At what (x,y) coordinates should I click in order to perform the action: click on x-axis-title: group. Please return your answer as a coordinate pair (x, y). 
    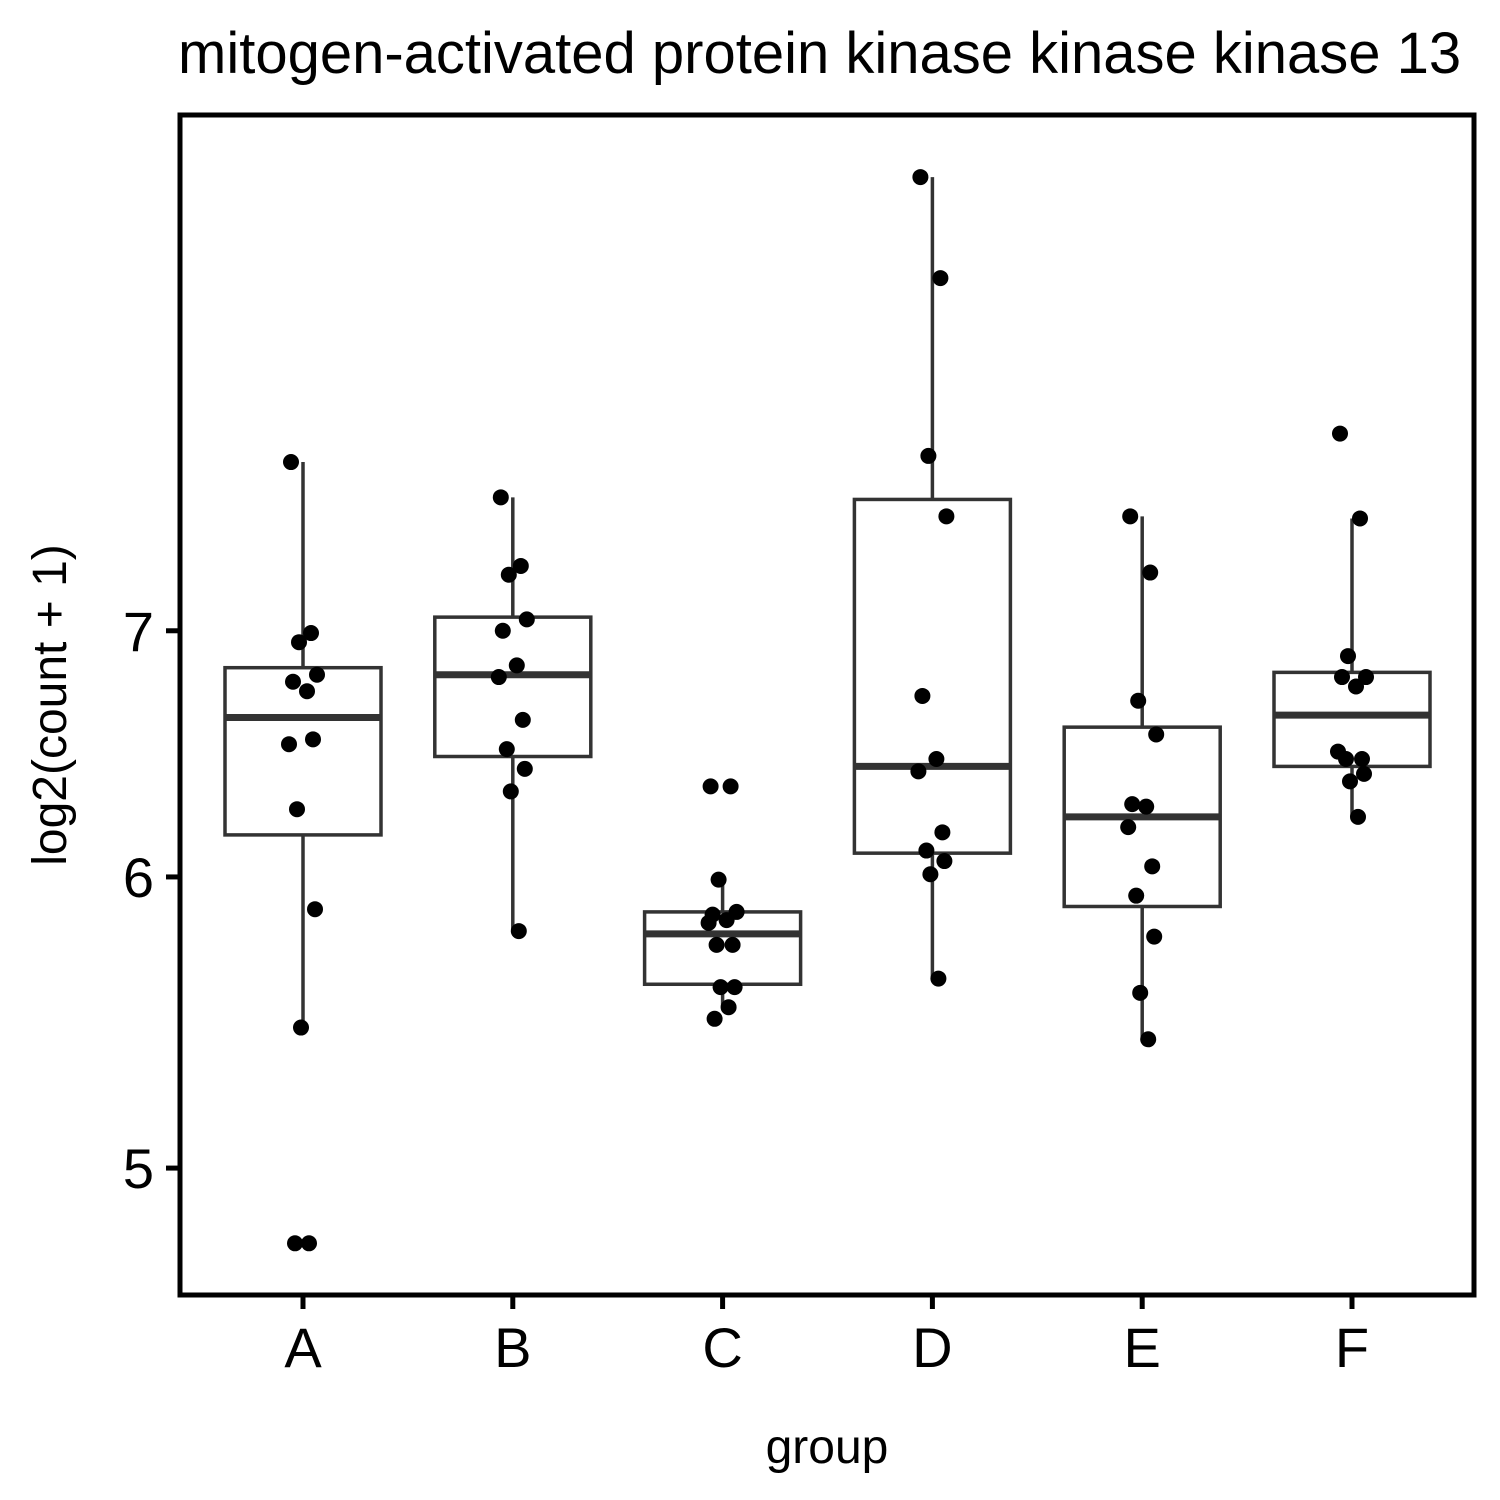
    Looking at the image, I should click on (827, 1447).